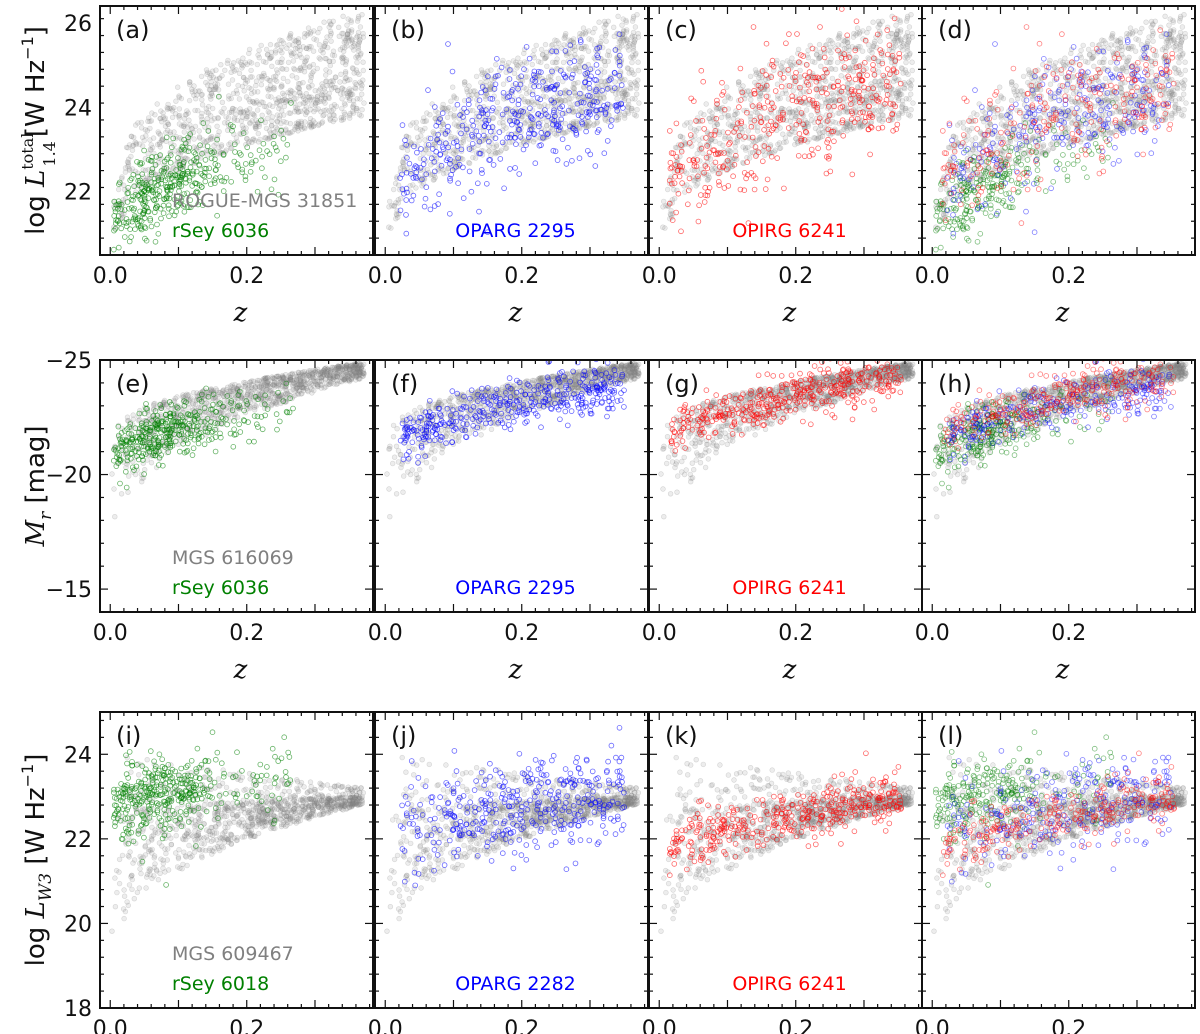 The image size is (1200, 1034). I want to click on sample-legend: rSey 6036, so click(220, 231).